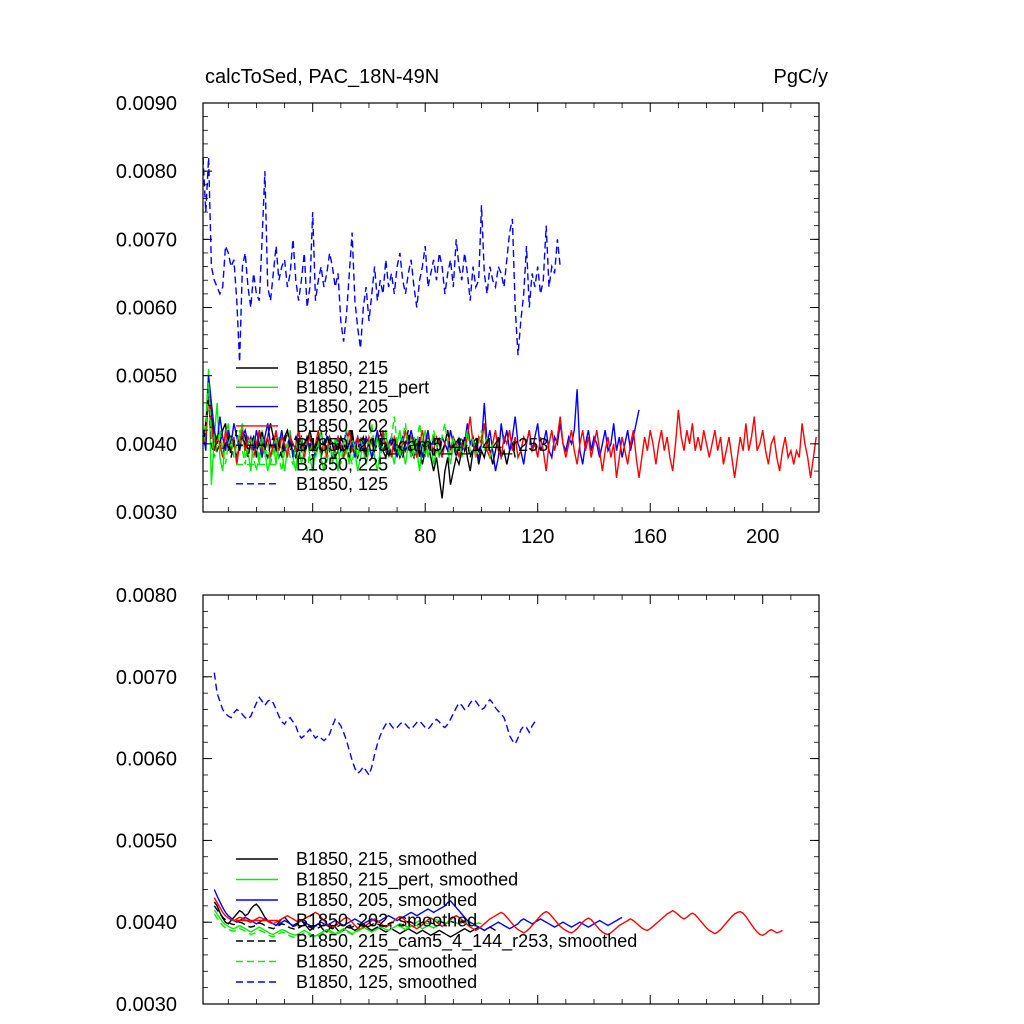 The height and width of the screenshot is (1024, 1024). What do you see at coordinates (386, 921) in the screenshot?
I see `bottom-legend-label-3: B1850, 202, smoothed` at bounding box center [386, 921].